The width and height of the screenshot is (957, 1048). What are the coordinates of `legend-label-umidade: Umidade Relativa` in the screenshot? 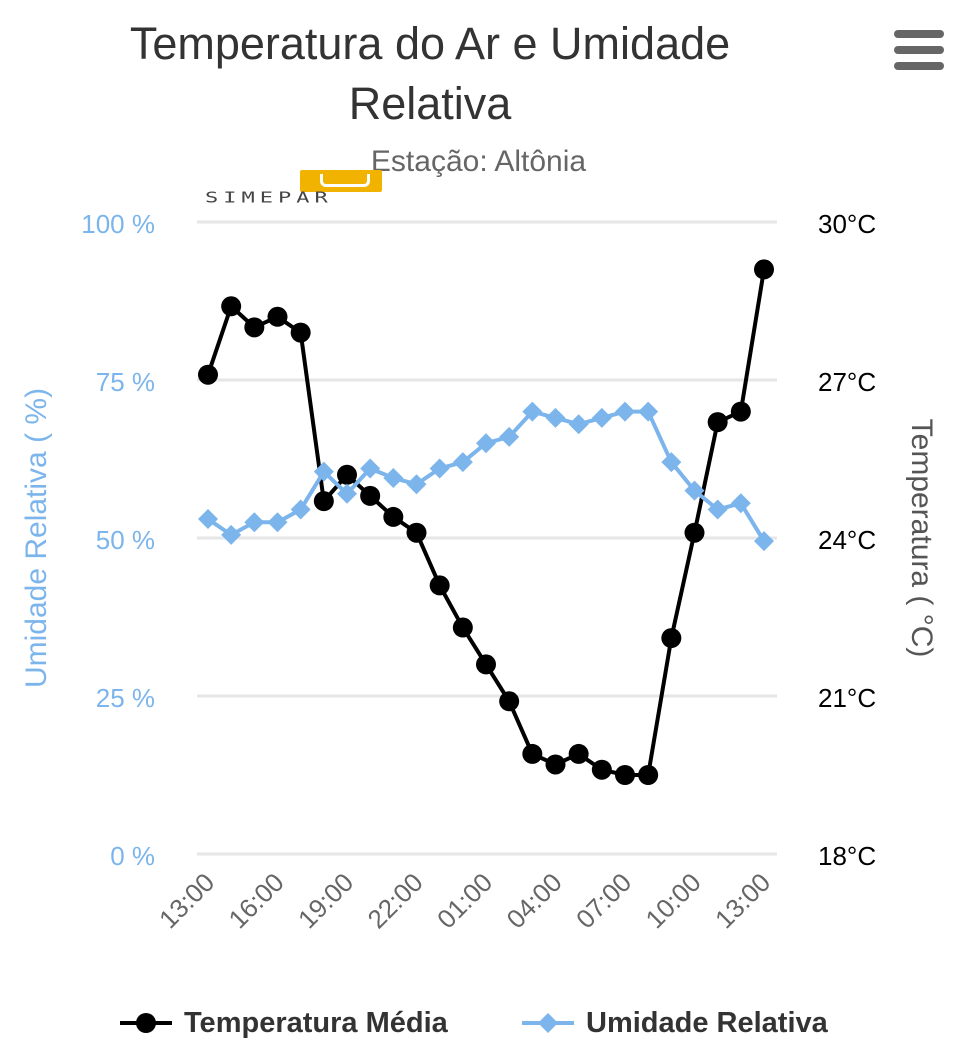 It's located at (707, 1022).